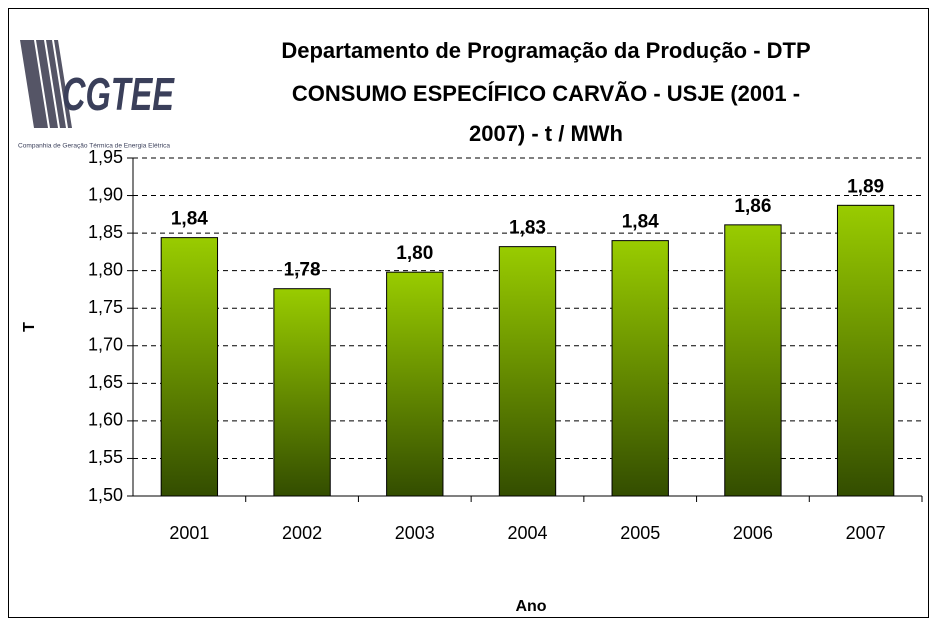 This screenshot has width=937, height=626. I want to click on y-tick-label: 1,65, so click(105, 382).